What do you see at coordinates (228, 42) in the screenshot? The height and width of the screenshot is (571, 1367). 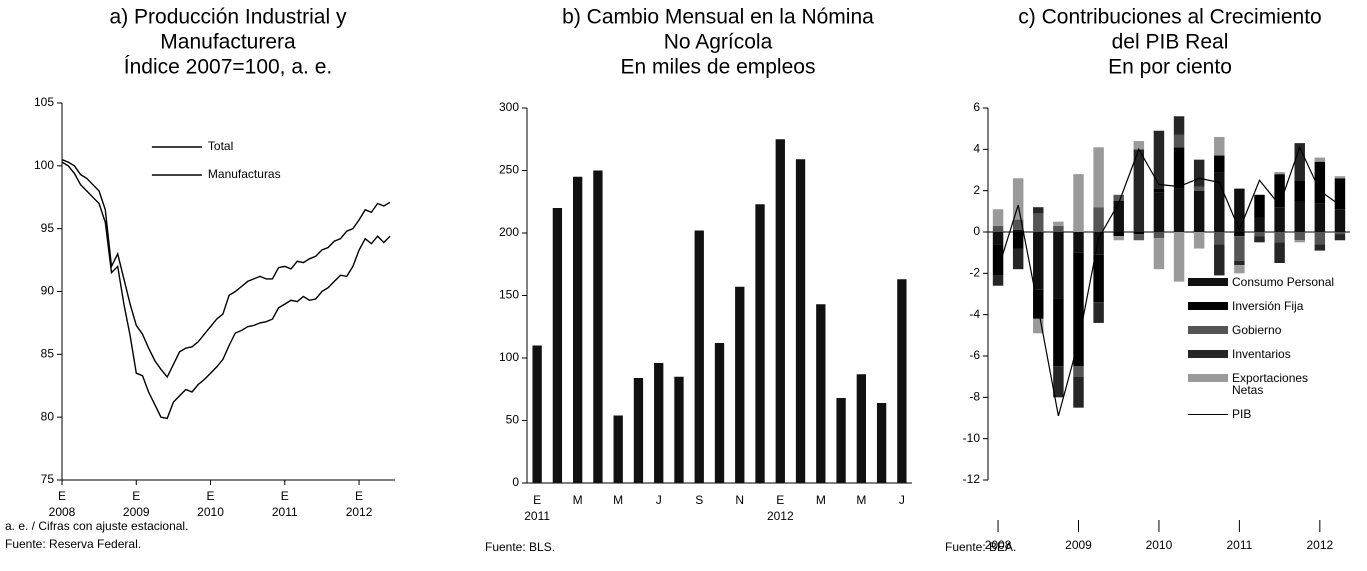 I see `chart-title: Manufacturera` at bounding box center [228, 42].